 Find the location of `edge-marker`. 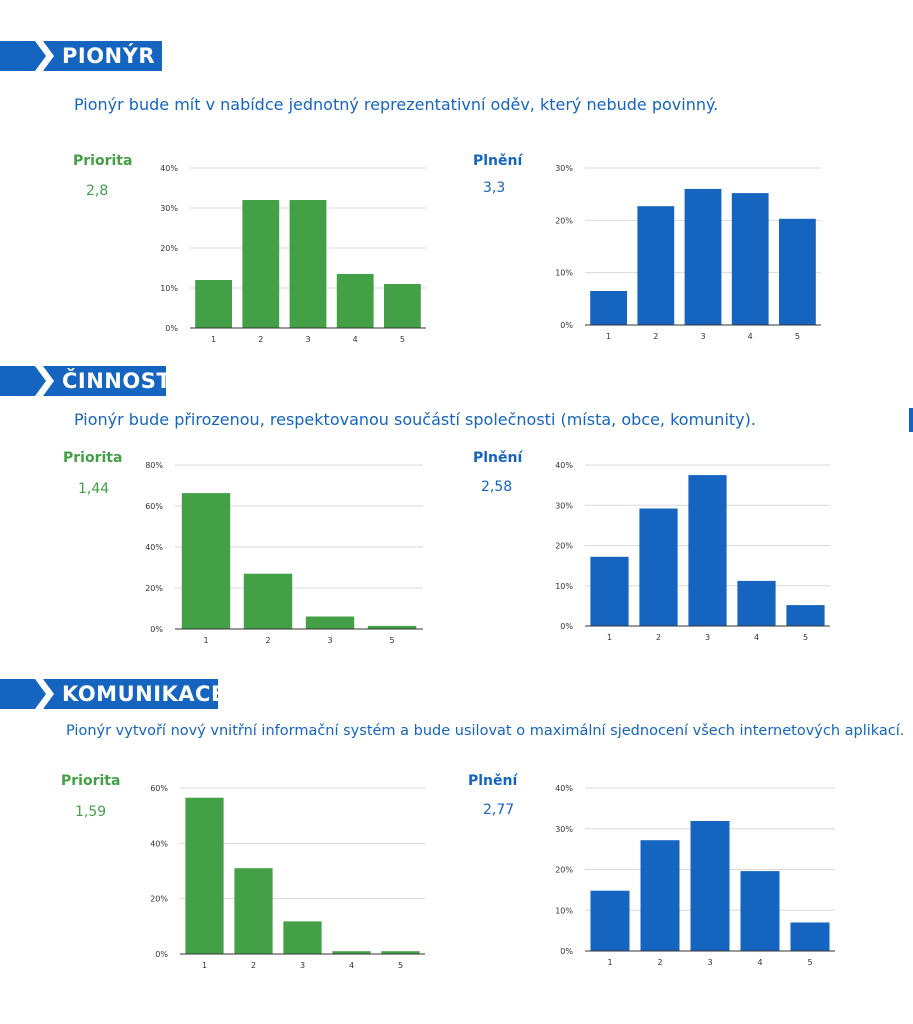

edge-marker is located at coordinates (911, 420).